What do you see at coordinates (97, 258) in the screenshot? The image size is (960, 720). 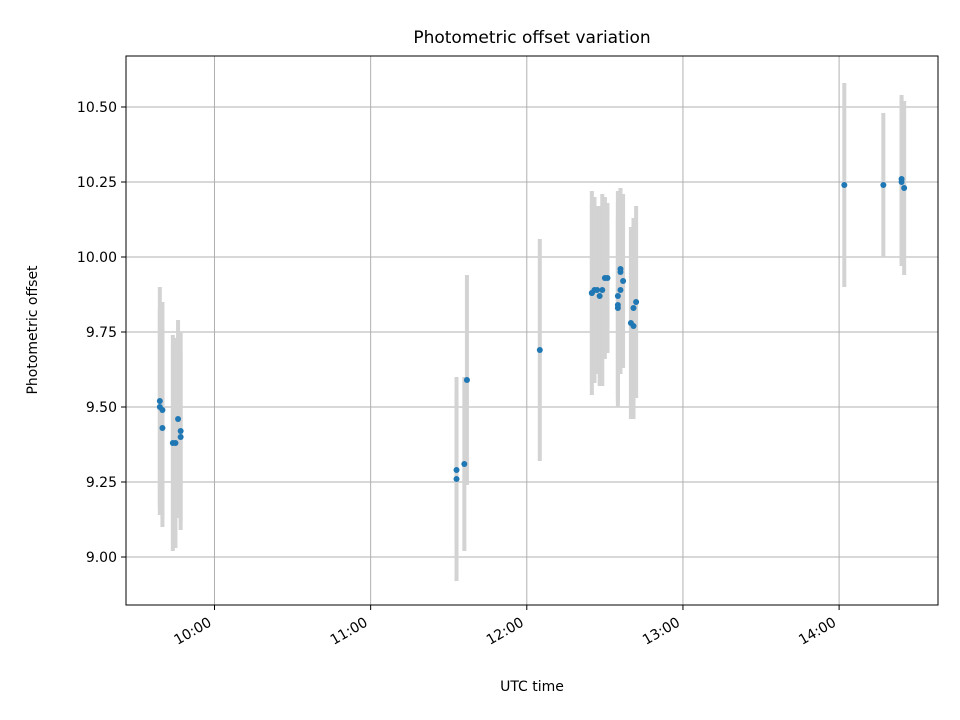 I see `y-tick-label: 10.00` at bounding box center [97, 258].